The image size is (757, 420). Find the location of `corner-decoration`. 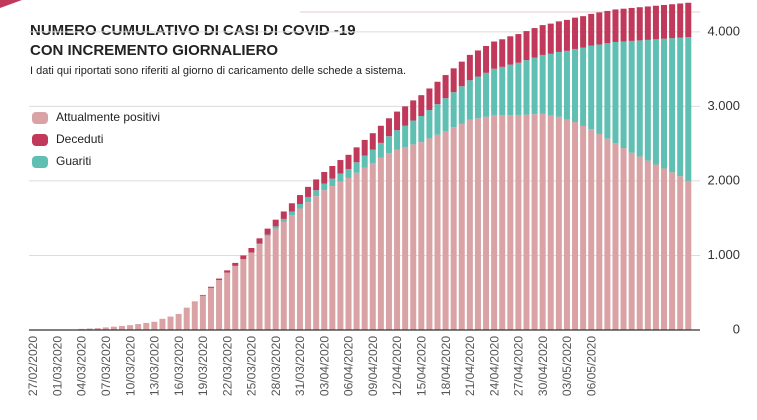

corner-decoration is located at coordinates (11, 4).